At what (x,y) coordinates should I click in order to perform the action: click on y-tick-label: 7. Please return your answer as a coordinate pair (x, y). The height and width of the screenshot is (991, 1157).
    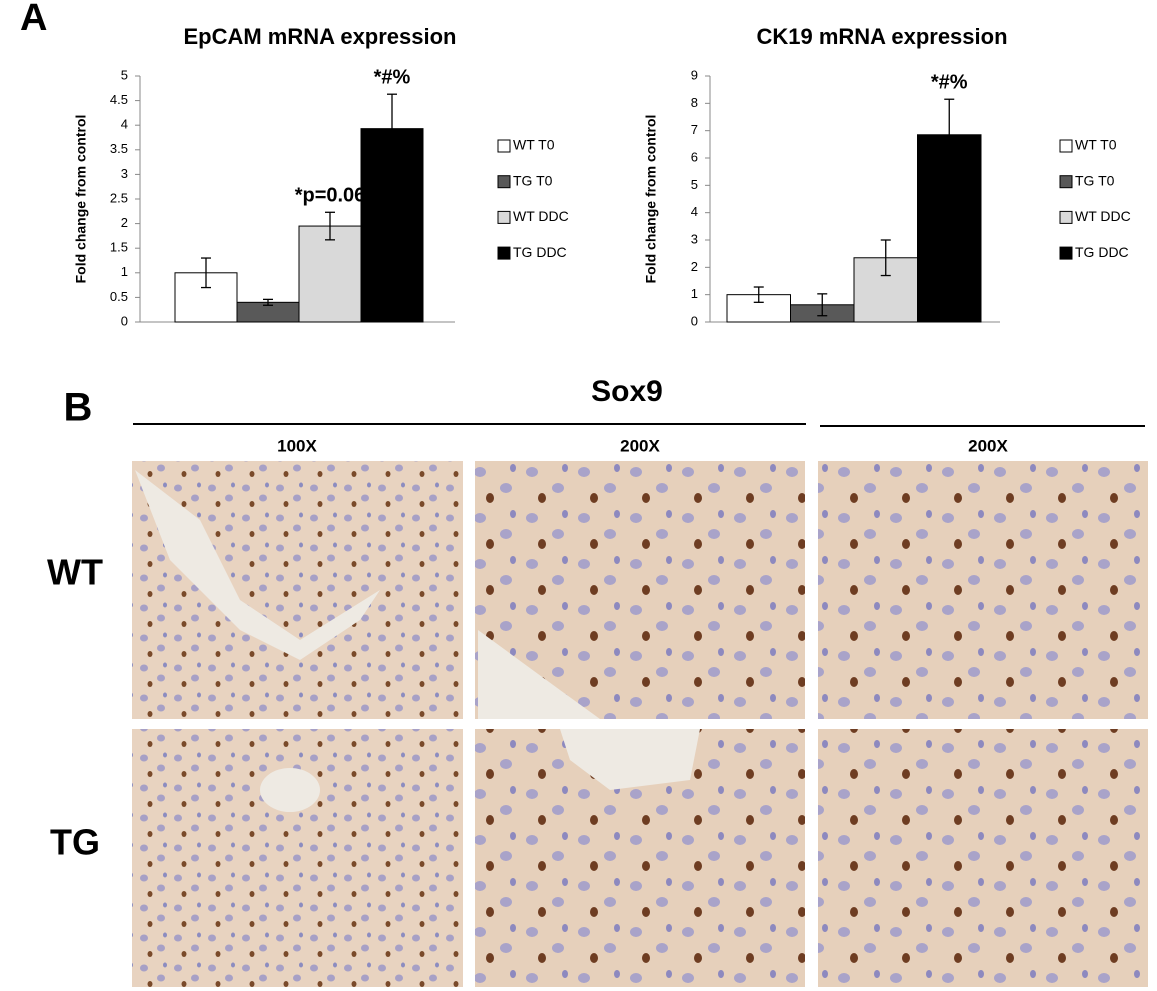
    Looking at the image, I should click on (694, 129).